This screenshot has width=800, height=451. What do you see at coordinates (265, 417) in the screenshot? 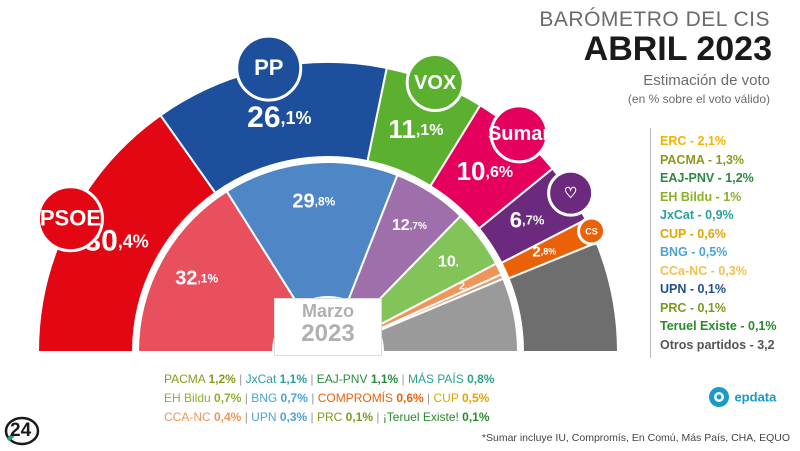
I see `march-other-name: UPN` at bounding box center [265, 417].